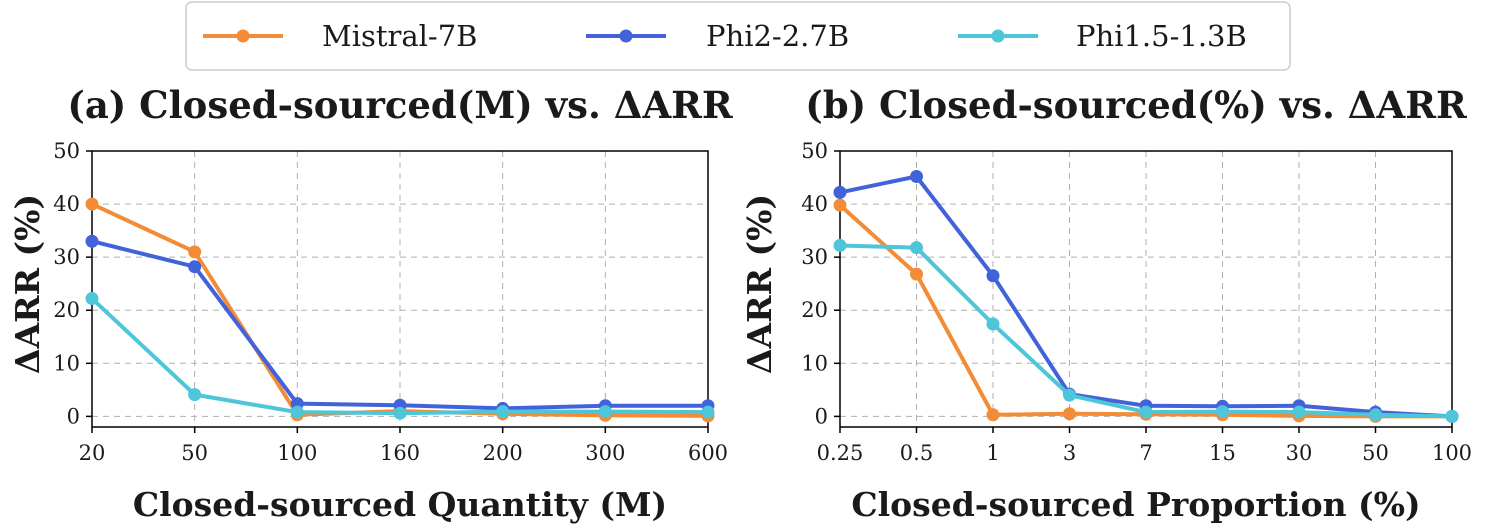  Describe the element at coordinates (1222, 453) in the screenshot. I see `panel-b-x-tick-label: 15` at that location.